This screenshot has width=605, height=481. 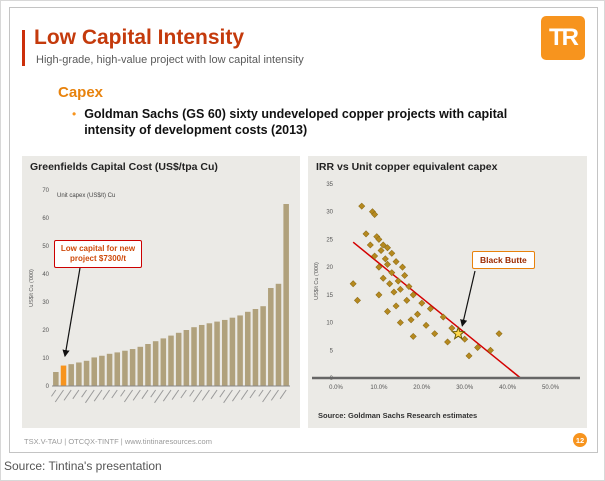 I want to click on svg-text: 30.0%, so click(x=465, y=388).